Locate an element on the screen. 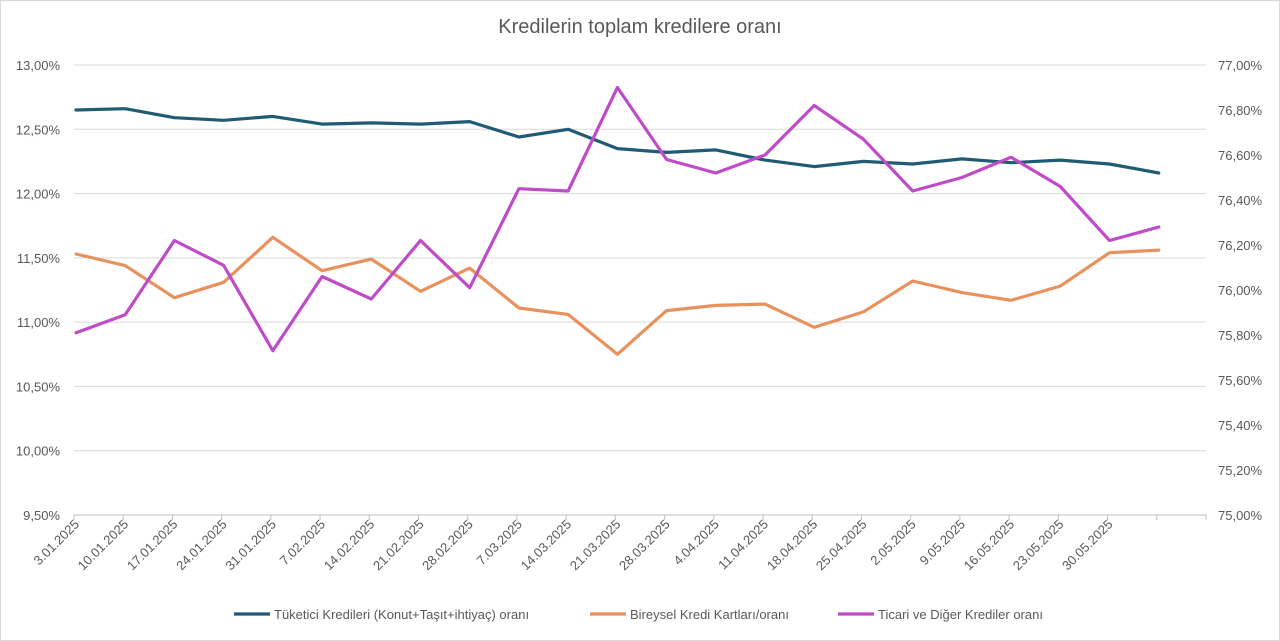 The width and height of the screenshot is (1280, 641). left-tick-label: 12,00% is located at coordinates (38, 194).